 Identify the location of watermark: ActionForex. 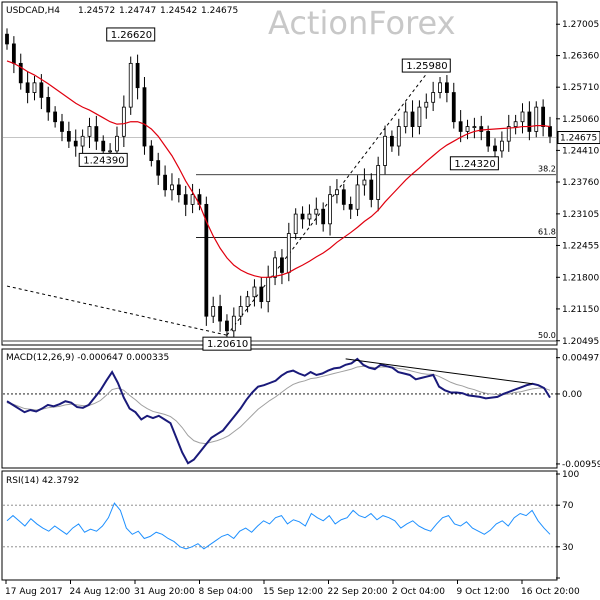
(362, 23).